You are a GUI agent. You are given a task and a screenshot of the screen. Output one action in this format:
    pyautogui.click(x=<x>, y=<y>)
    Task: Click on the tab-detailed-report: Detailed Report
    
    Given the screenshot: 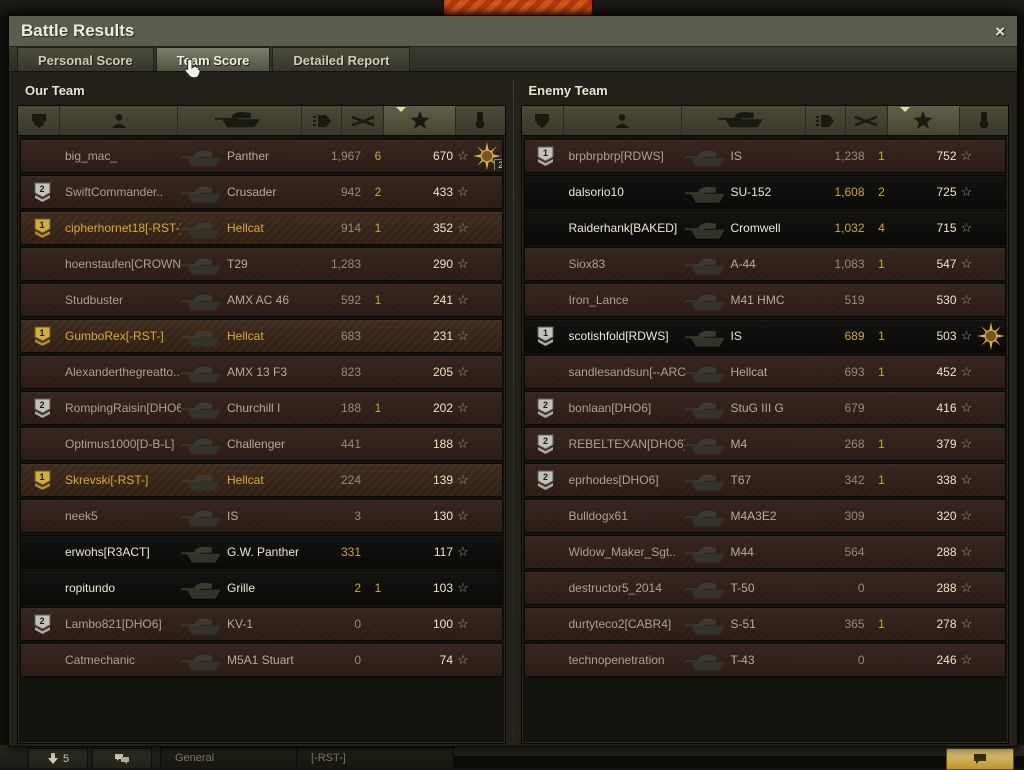 What is the action you would take?
    pyautogui.click(x=341, y=60)
    